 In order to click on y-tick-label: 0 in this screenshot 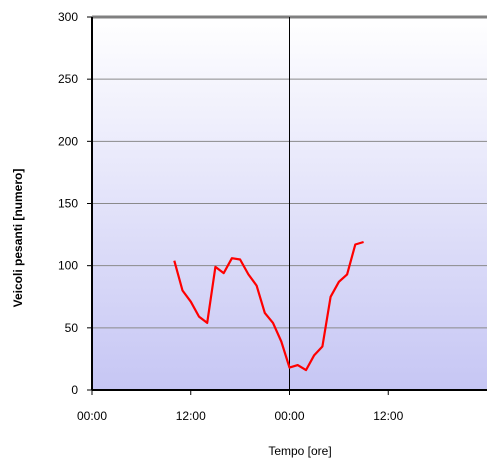, I will do `click(74, 390)`.